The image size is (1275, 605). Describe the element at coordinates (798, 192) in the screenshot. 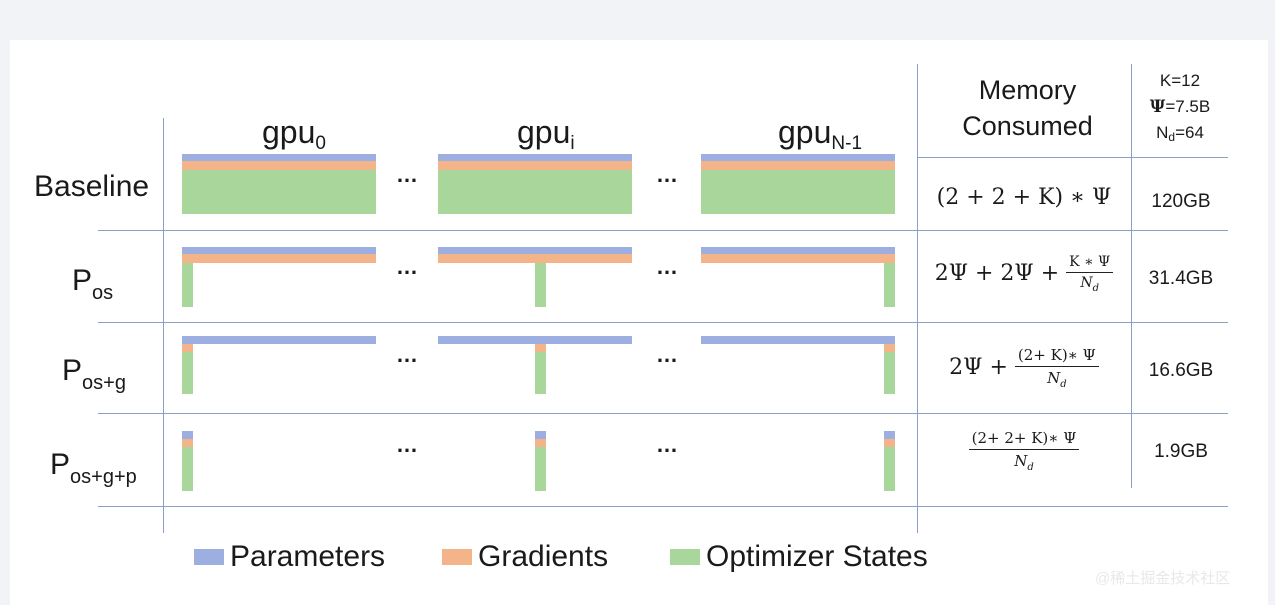

I see `baseline-gpun-optimizer` at that location.